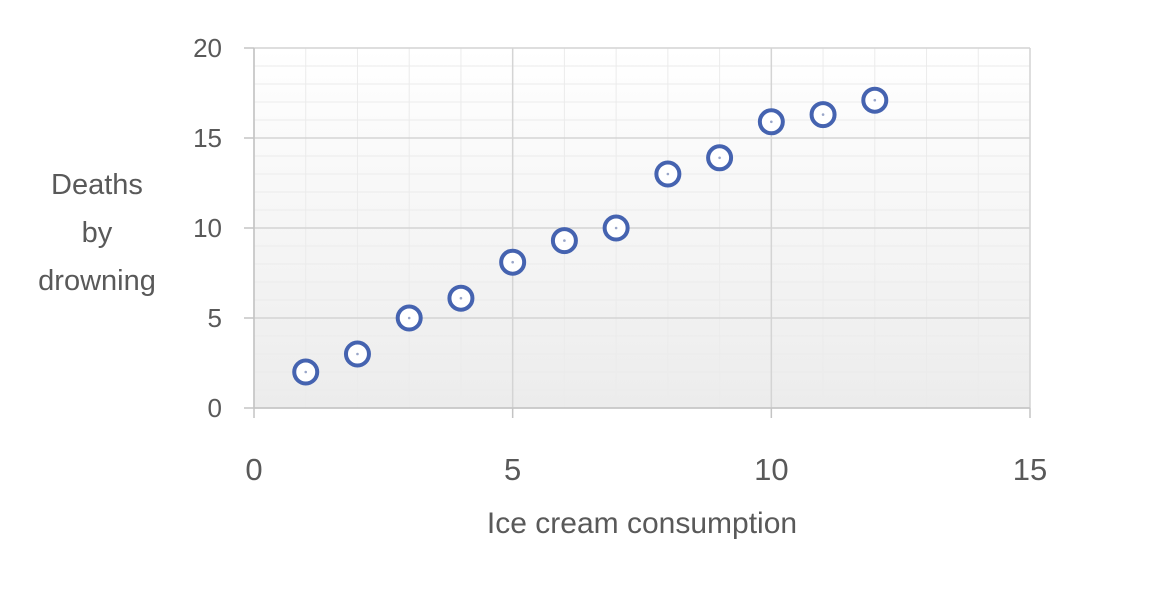 The image size is (1150, 607). What do you see at coordinates (207, 228) in the screenshot?
I see `y-tick-label: 10` at bounding box center [207, 228].